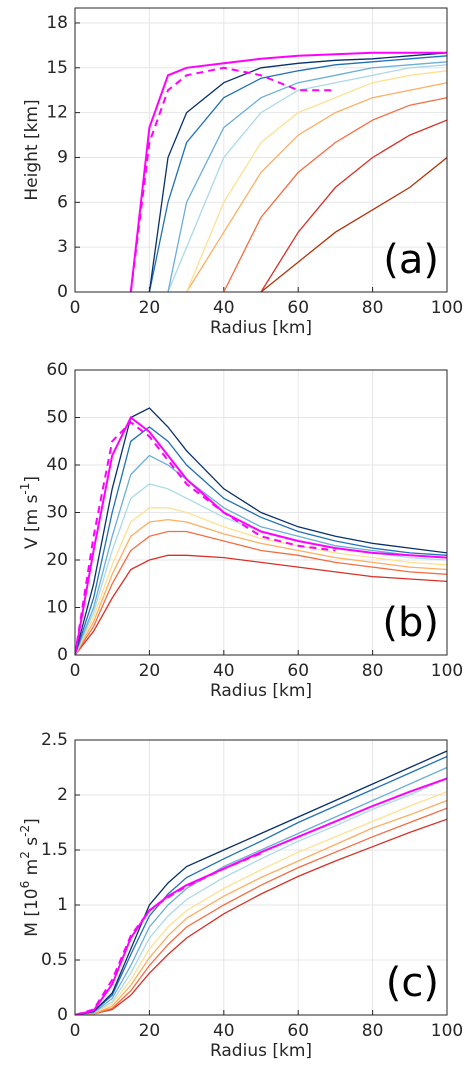  Describe the element at coordinates (411, 260) in the screenshot. I see `panel-annotation: (a)` at that location.